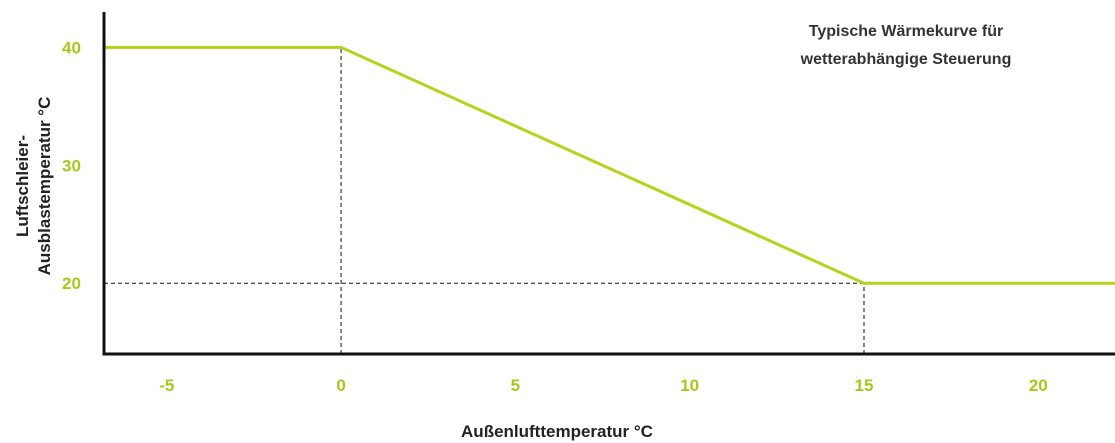 The width and height of the screenshot is (1115, 443). I want to click on chart-title-line-2: wetterabhängige Steuerung, so click(906, 59).